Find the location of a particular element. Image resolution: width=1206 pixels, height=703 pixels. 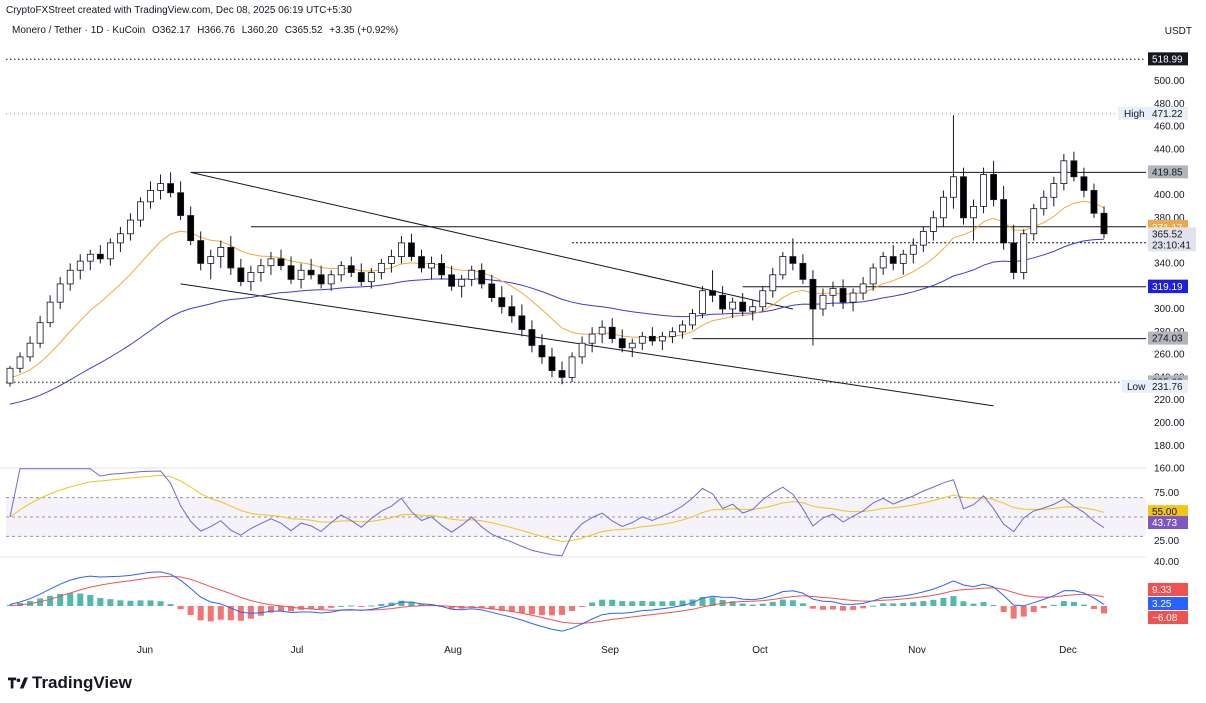

level-tag: 518.99 is located at coordinates (1167, 59).